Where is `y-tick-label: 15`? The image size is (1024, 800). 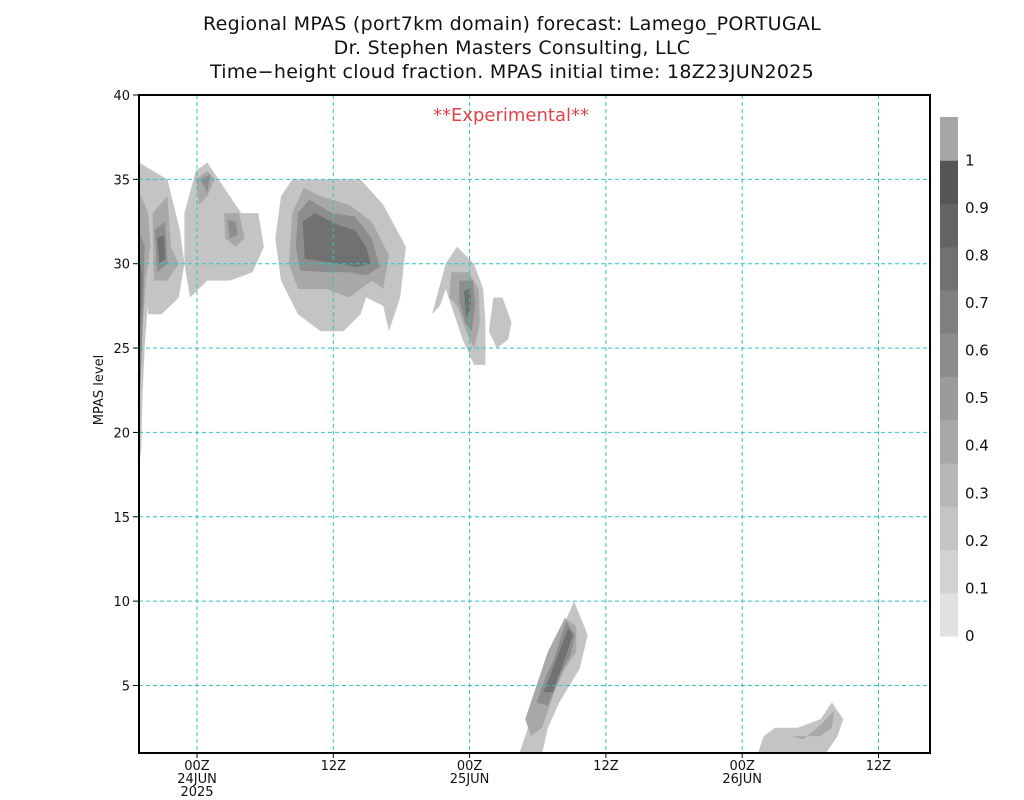 y-tick-label: 15 is located at coordinates (121, 518).